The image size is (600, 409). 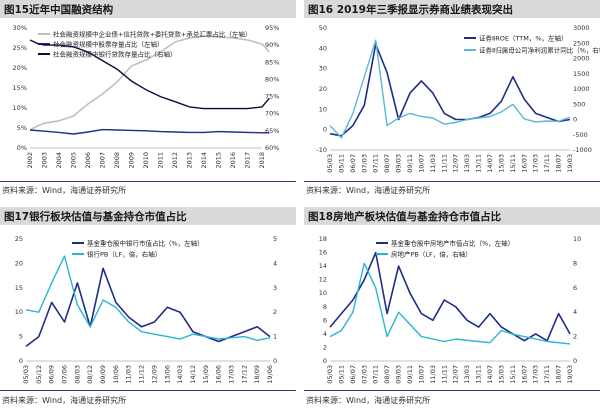 I want to click on y-right-tick-label: 85%, so click(x=272, y=62).